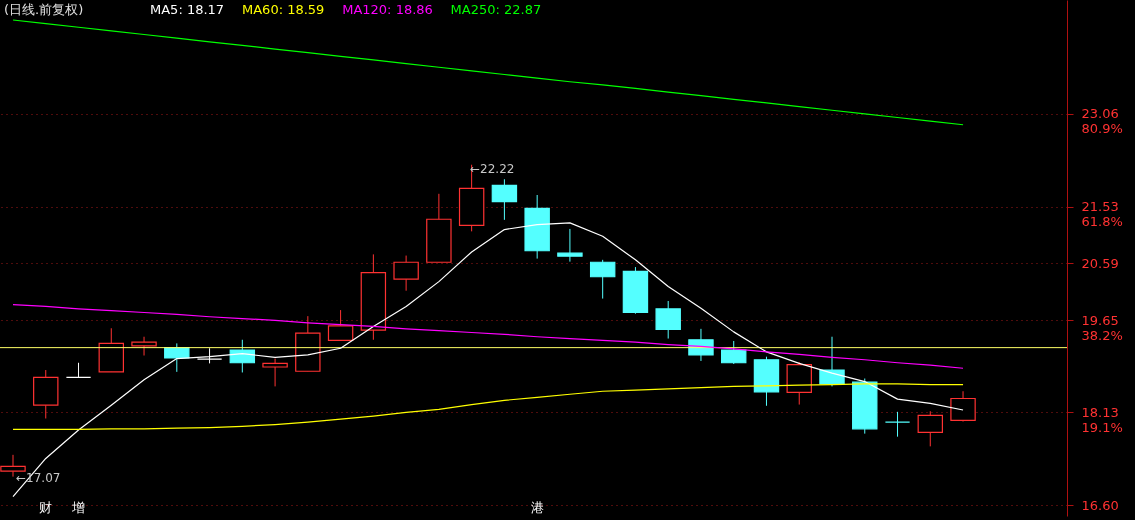  I want to click on y-tick-label: 23.06 80.9%, so click(1102, 121).